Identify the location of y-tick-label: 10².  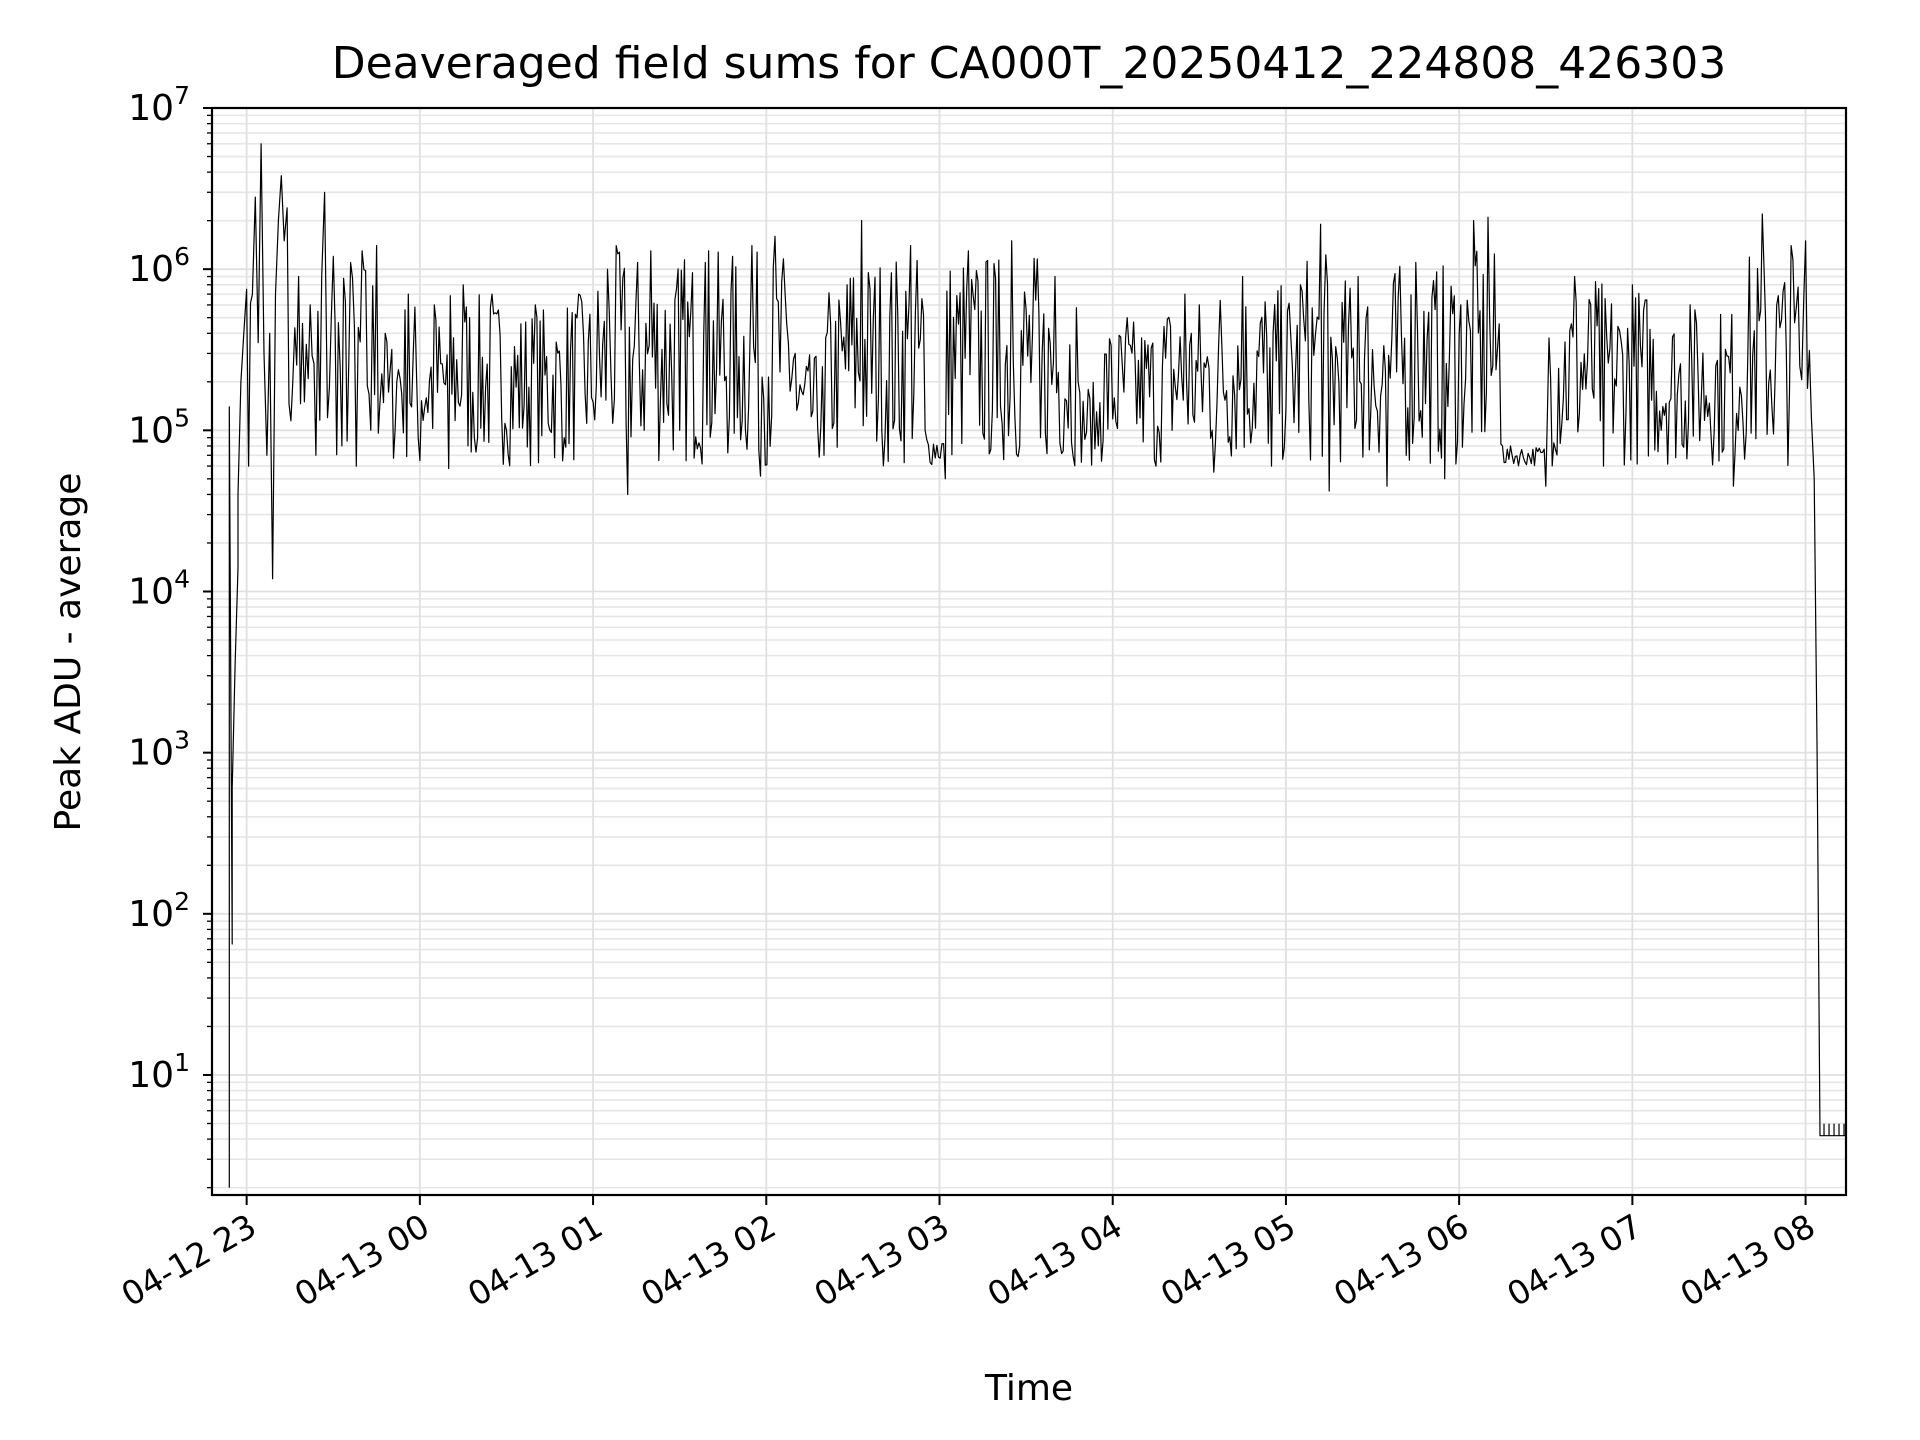
(159, 911).